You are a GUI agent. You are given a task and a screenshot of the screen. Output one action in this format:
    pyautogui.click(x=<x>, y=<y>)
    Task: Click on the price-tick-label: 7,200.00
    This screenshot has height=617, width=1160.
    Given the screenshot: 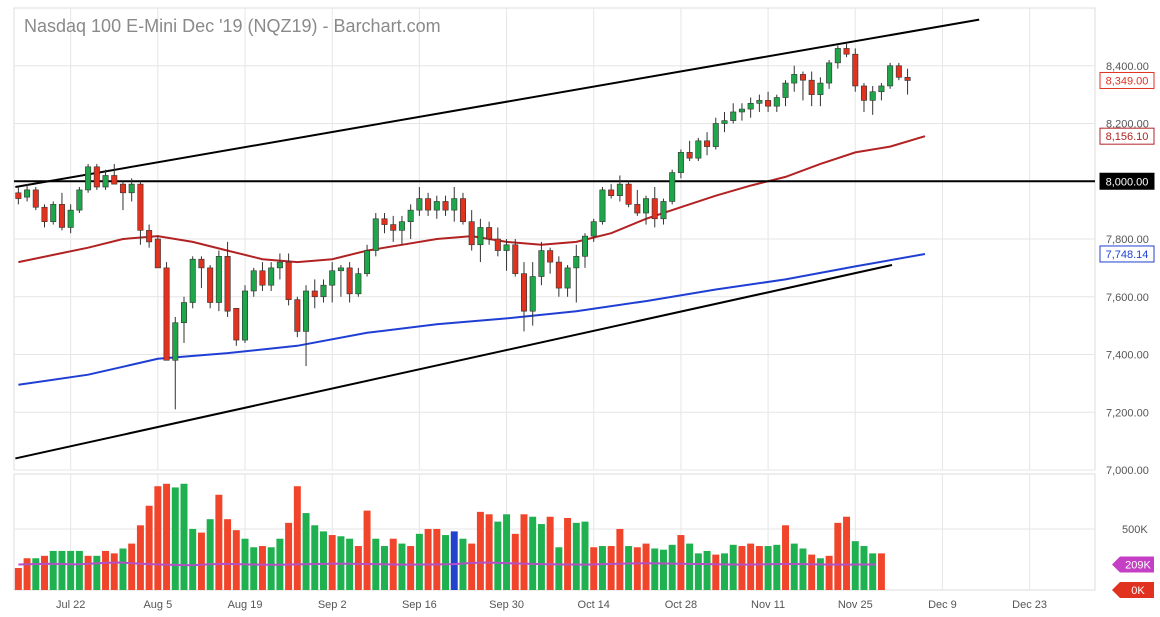 What is the action you would take?
    pyautogui.click(x=1127, y=413)
    